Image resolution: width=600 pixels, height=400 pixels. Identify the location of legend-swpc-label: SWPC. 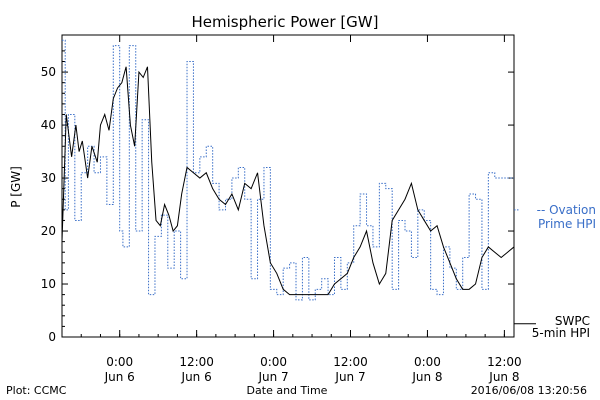
(572, 321).